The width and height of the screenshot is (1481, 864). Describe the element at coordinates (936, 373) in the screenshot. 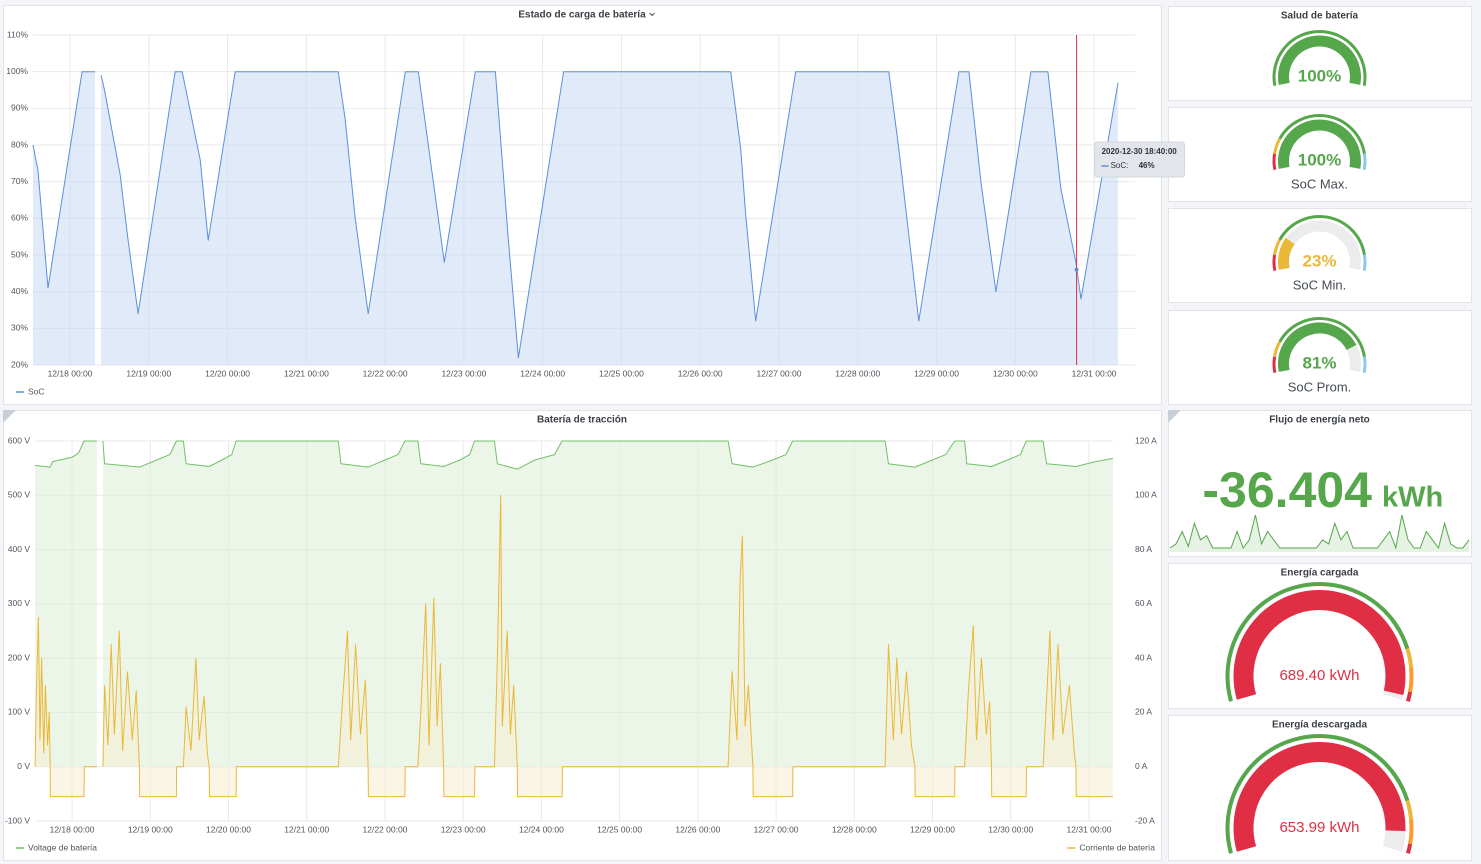

I see `x-tick-label: 12/29 00:00` at that location.